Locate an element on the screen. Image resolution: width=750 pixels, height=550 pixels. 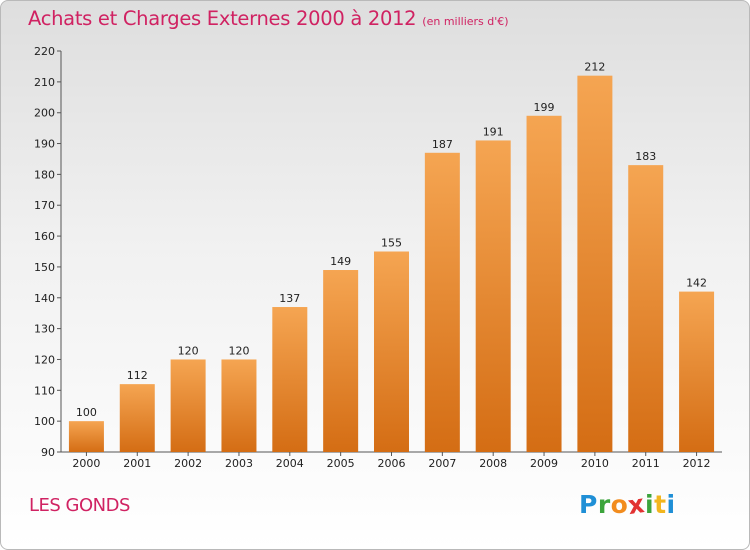
y-tick-label: 120 is located at coordinates (44, 359).